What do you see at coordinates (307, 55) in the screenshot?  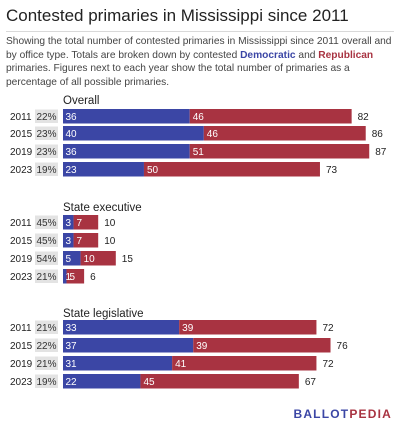 I see `subtitle-text-and: and` at bounding box center [307, 55].